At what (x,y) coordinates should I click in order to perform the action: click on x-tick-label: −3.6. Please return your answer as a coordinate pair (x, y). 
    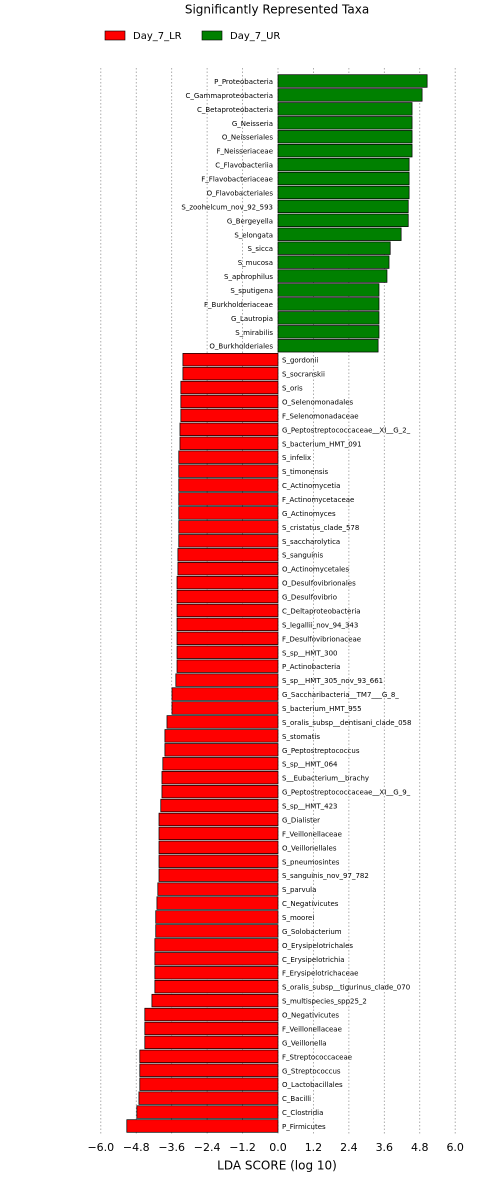
    Looking at the image, I should click on (171, 1147).